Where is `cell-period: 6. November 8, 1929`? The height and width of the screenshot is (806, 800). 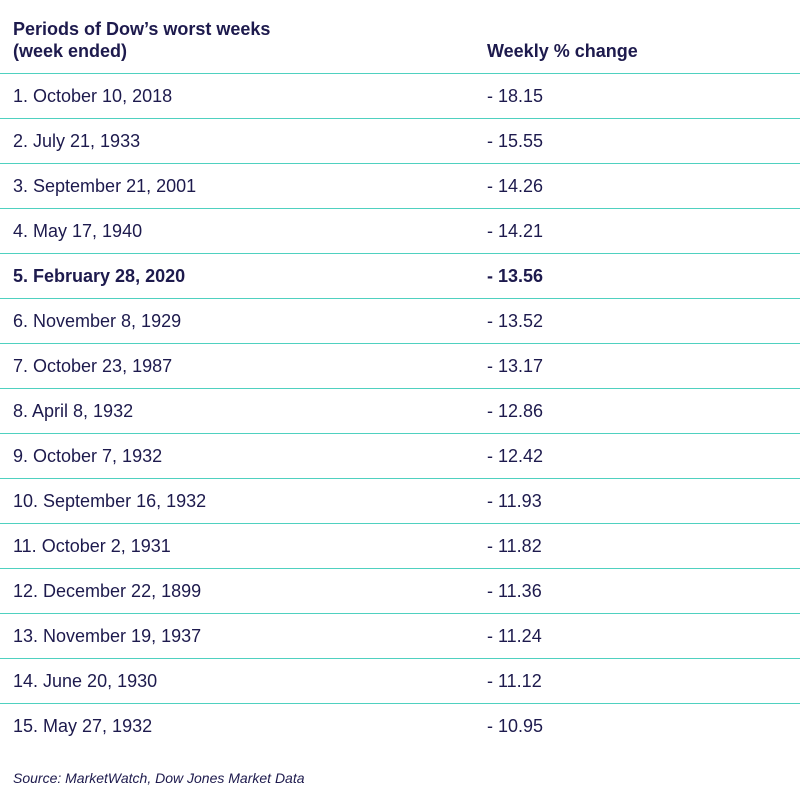 cell-period: 6. November 8, 1929 is located at coordinates (97, 320).